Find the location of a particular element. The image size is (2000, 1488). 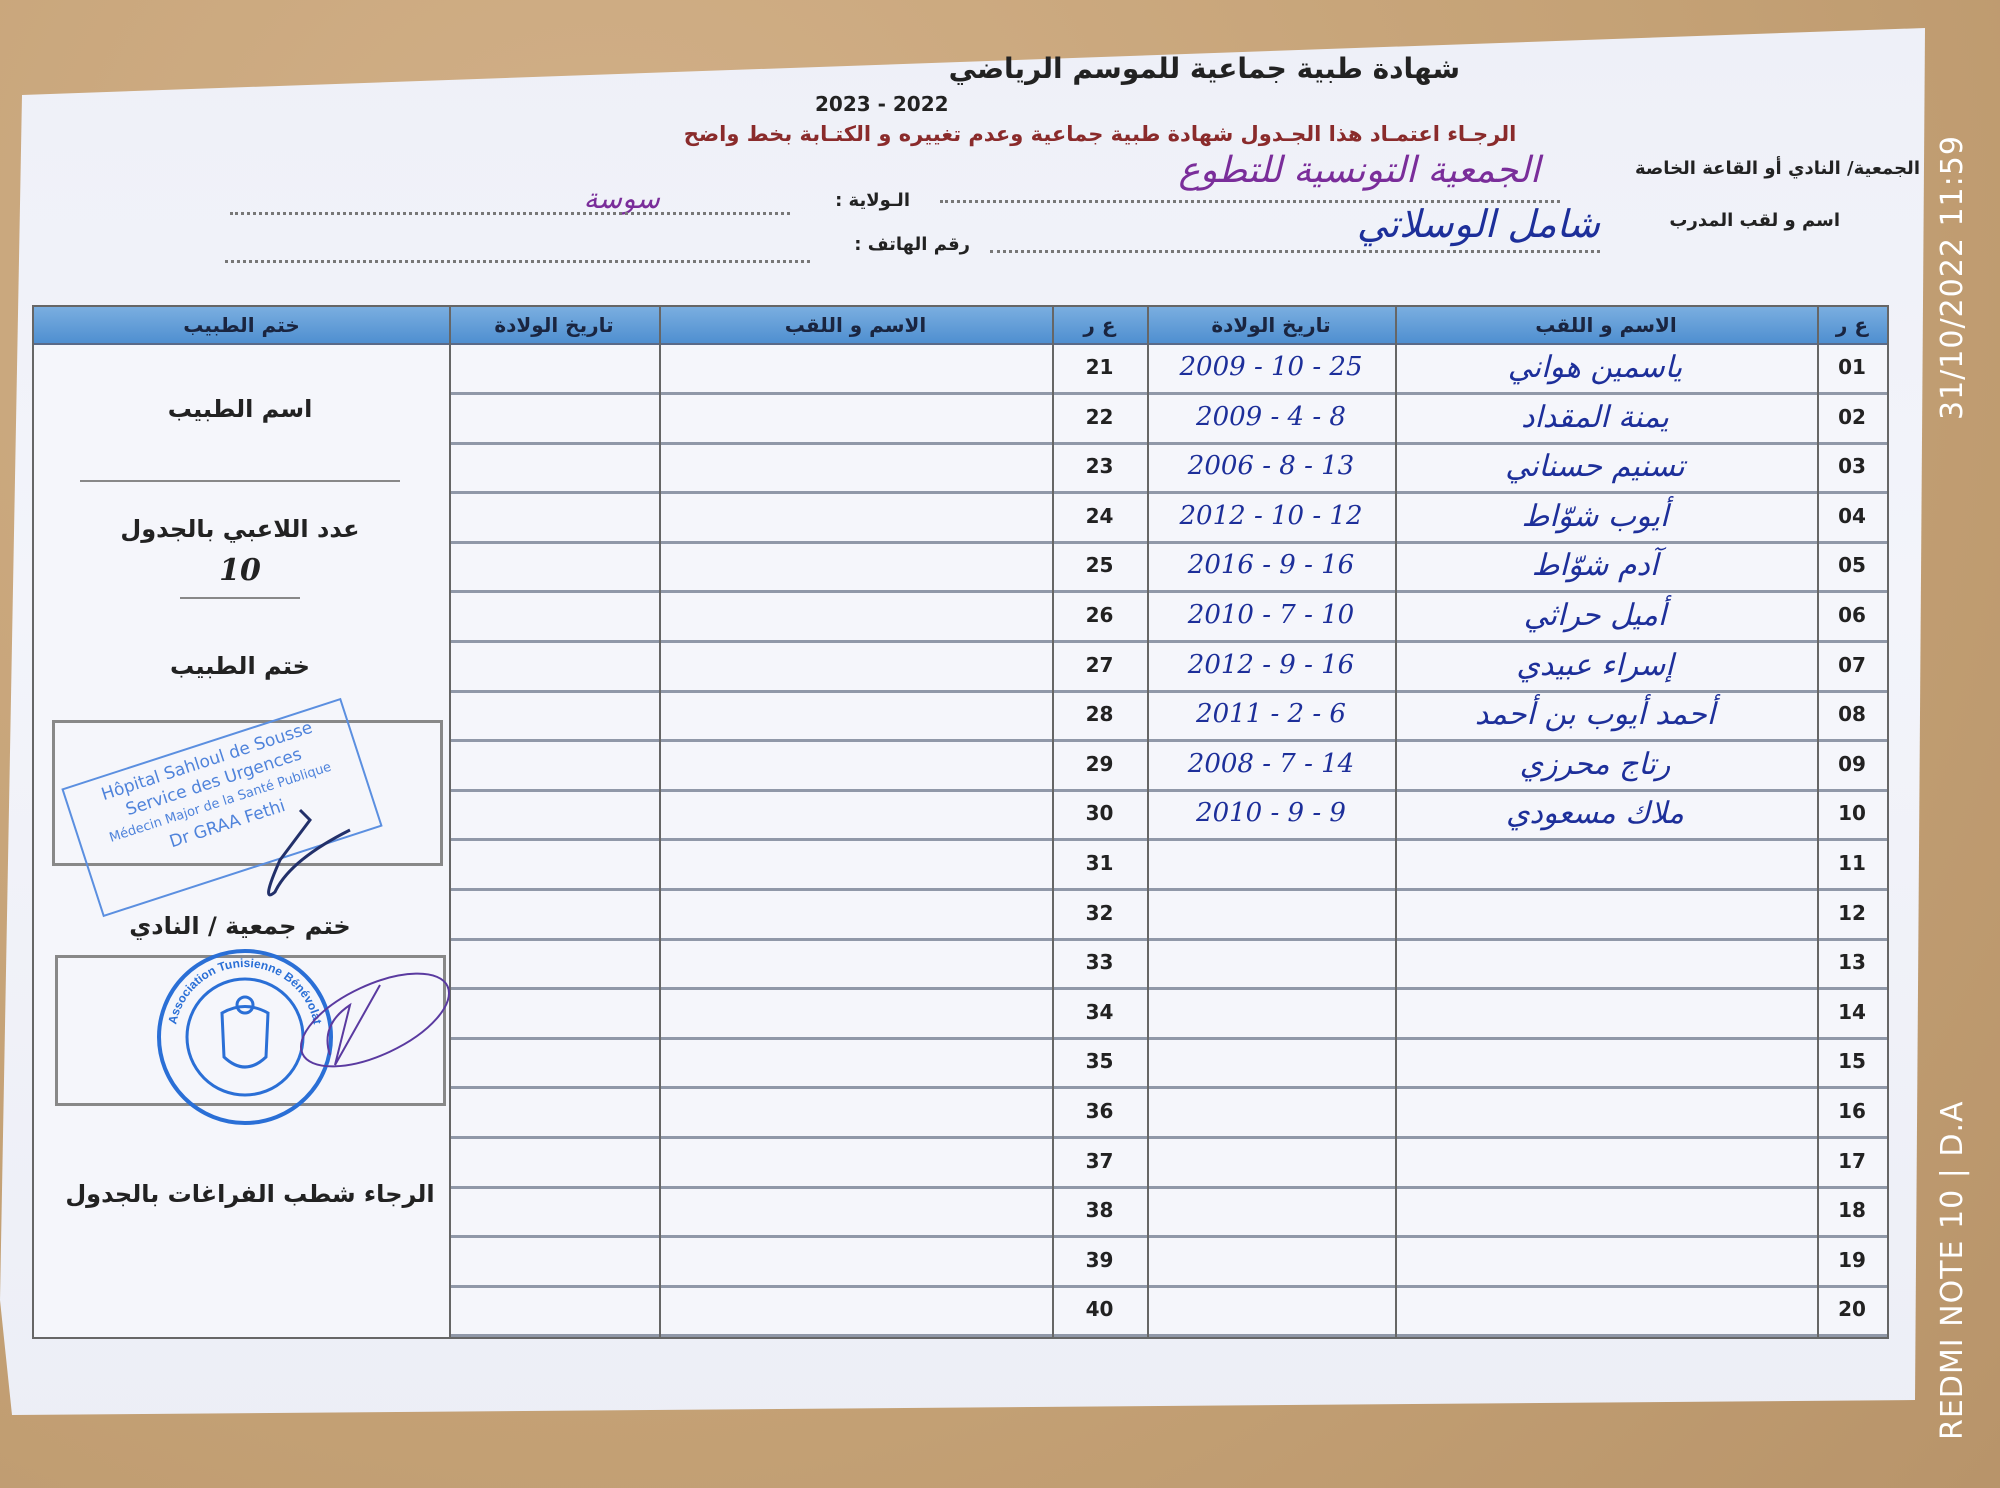

doctor-name-label: اسم الطبيب is located at coordinates (240, 409).